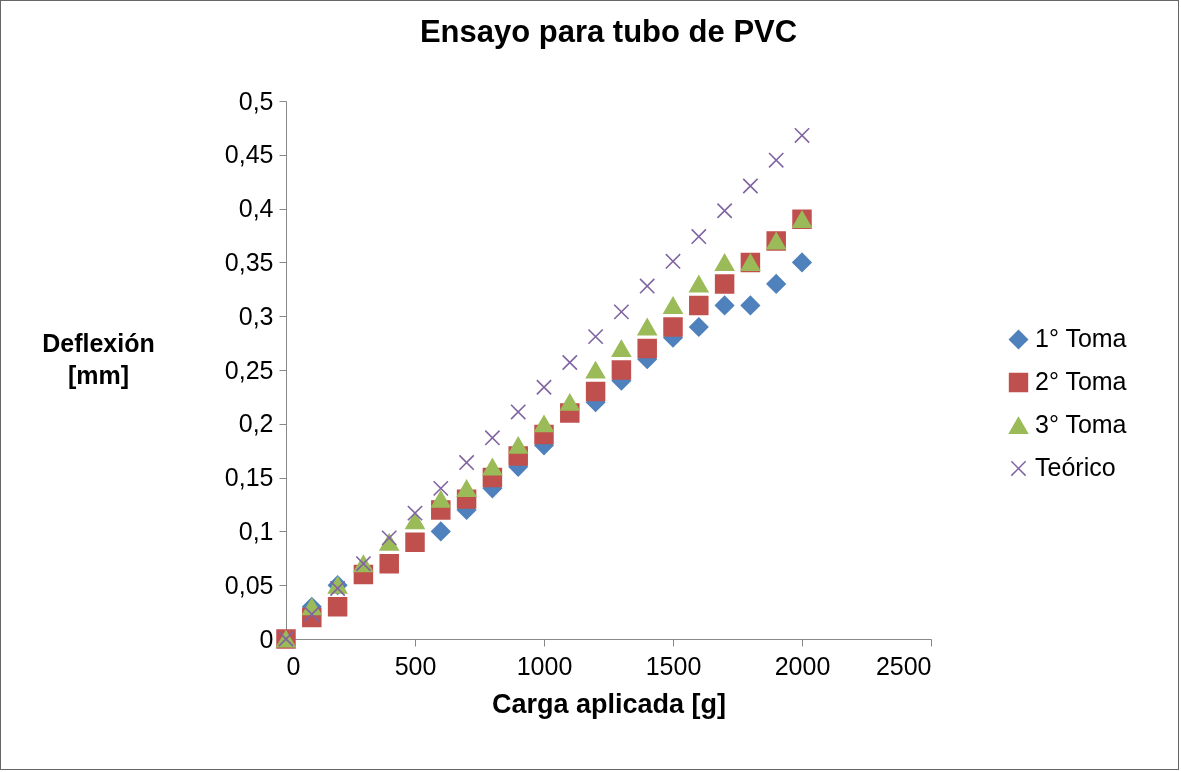 This screenshot has width=1181, height=772. What do you see at coordinates (249, 154) in the screenshot?
I see `y-tick-label: 0,45` at bounding box center [249, 154].